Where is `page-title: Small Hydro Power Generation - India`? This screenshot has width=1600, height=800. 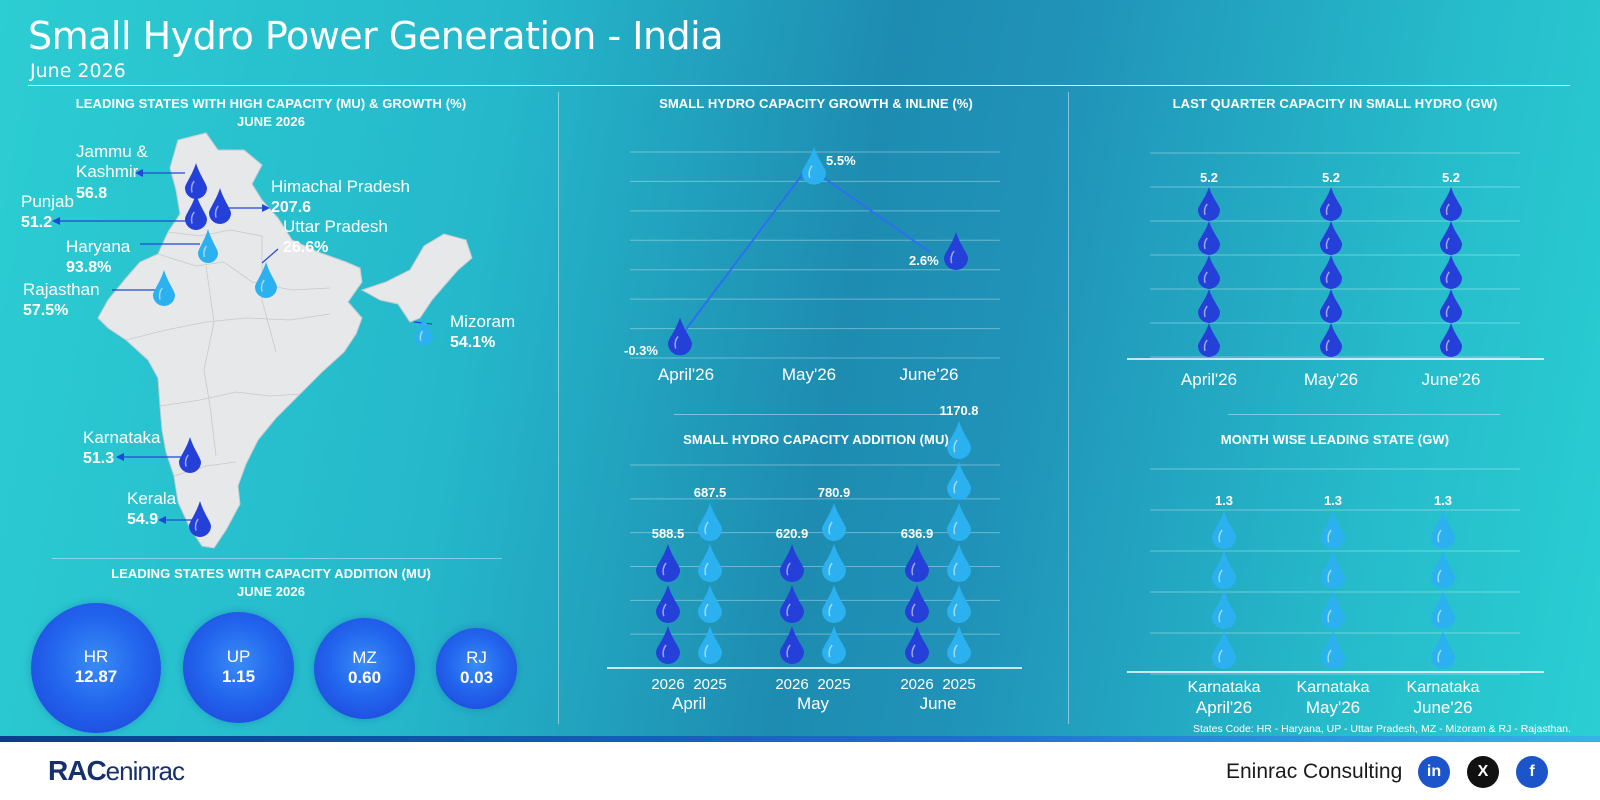 page-title: Small Hydro Power Generation - India is located at coordinates (376, 36).